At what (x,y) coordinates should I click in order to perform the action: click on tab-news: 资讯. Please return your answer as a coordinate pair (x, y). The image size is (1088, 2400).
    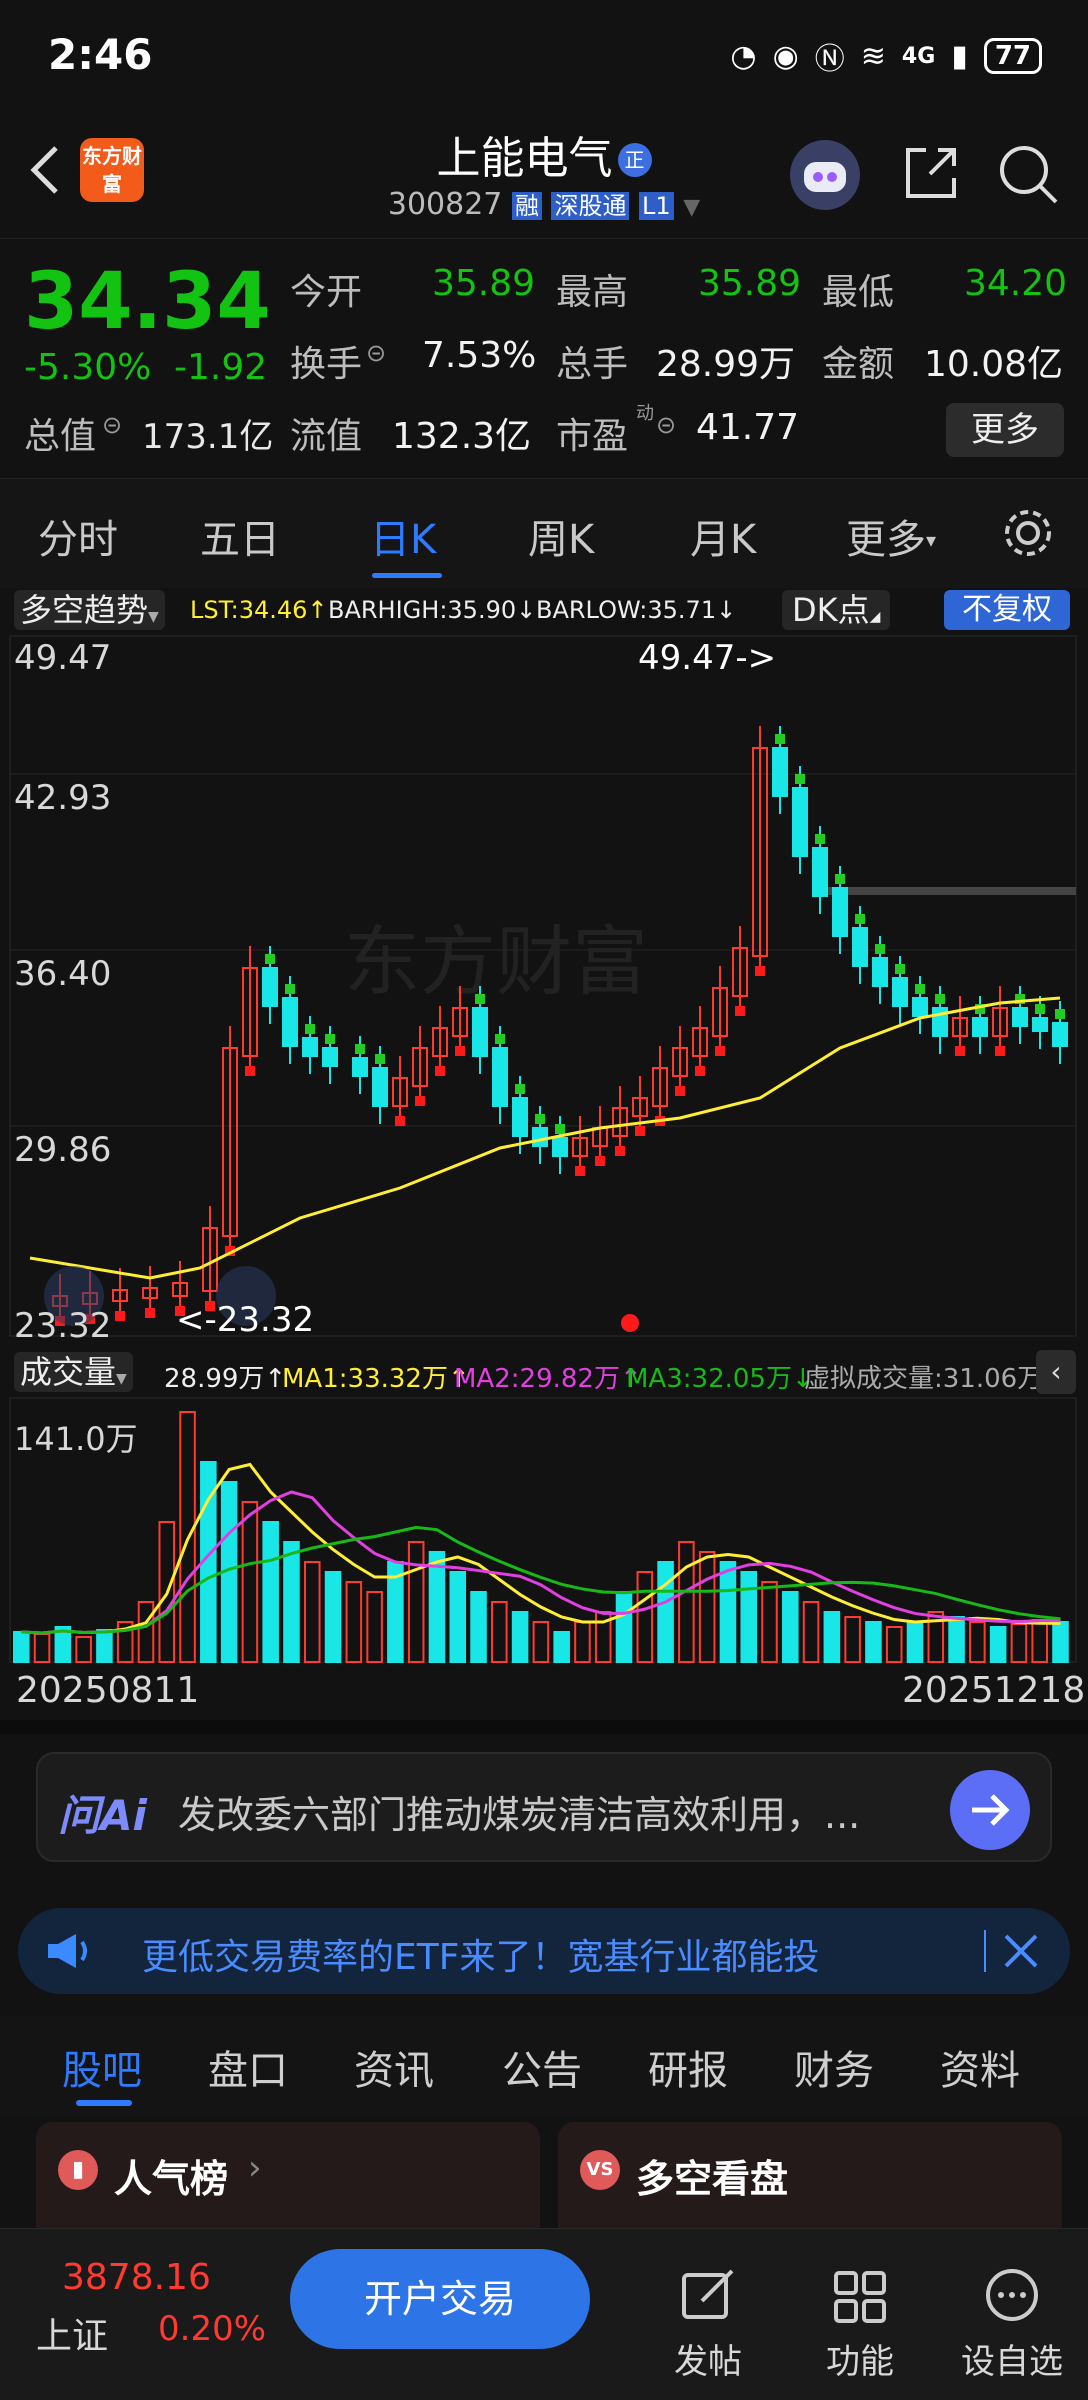
    Looking at the image, I should click on (394, 2071).